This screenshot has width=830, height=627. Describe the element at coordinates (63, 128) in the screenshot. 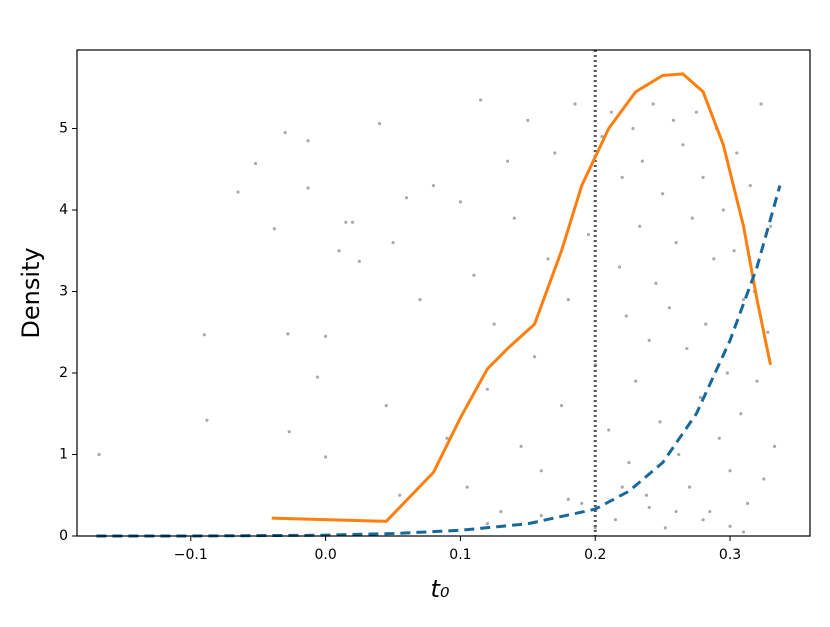

I see `y-tick-label: 5` at that location.